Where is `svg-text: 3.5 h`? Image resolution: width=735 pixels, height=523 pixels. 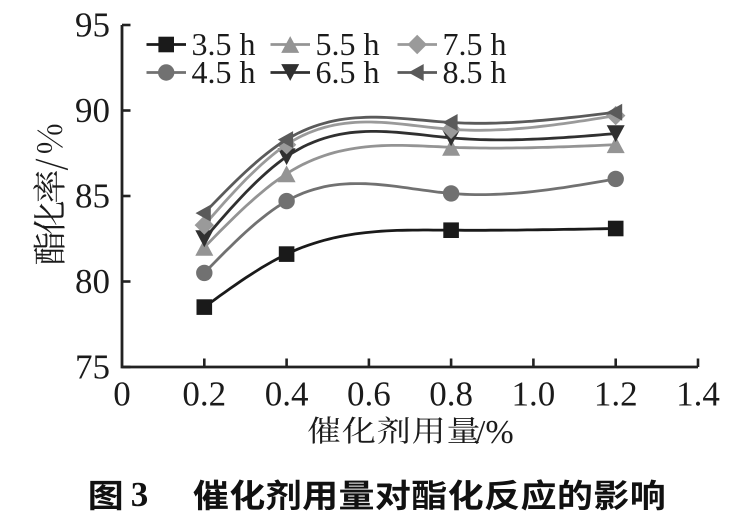
svg-text: 3.5 h is located at coordinates (224, 44).